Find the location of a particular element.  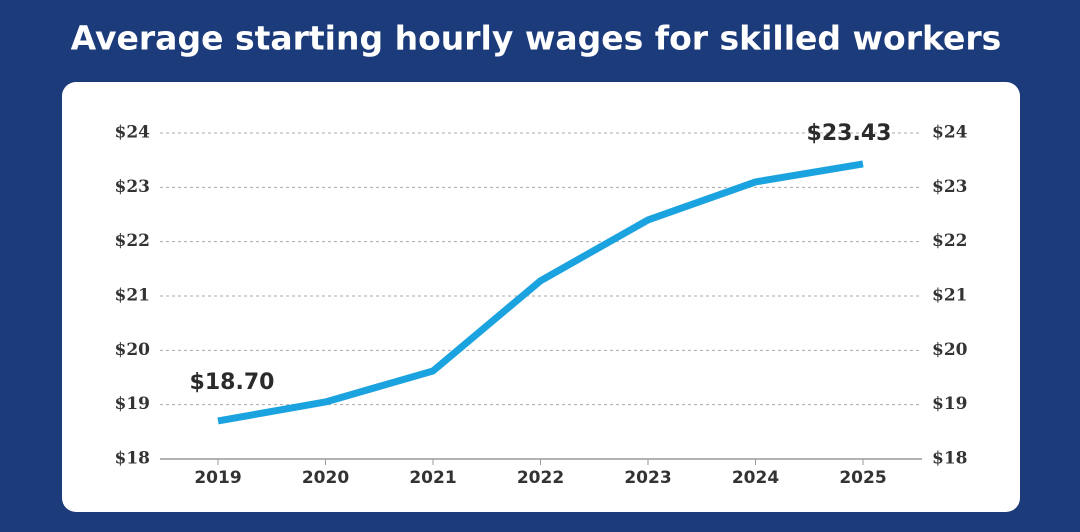

y-tick-label: $23 is located at coordinates (133, 187).